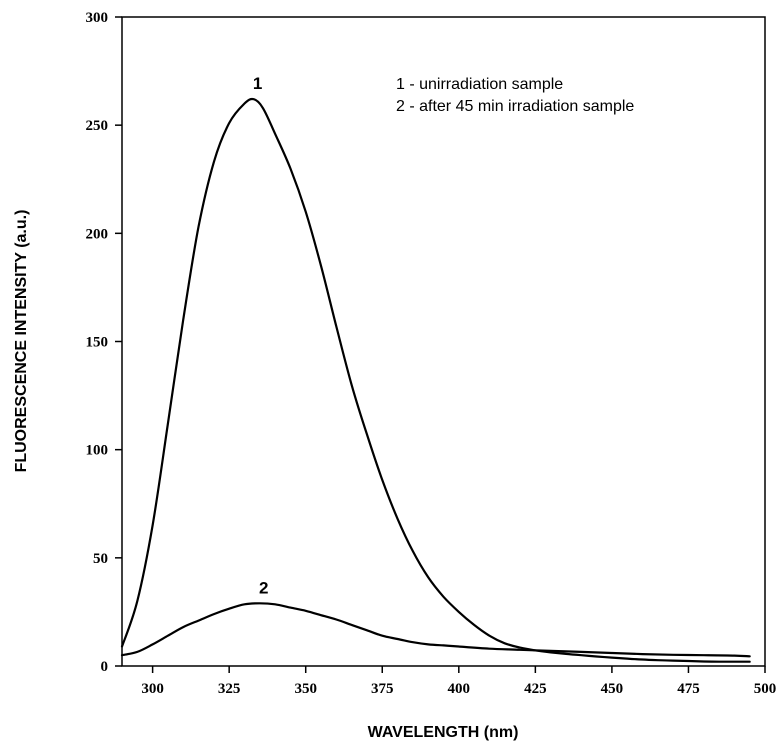 The height and width of the screenshot is (742, 784). Describe the element at coordinates (105, 667) in the screenshot. I see `y-tick-label: 0` at that location.